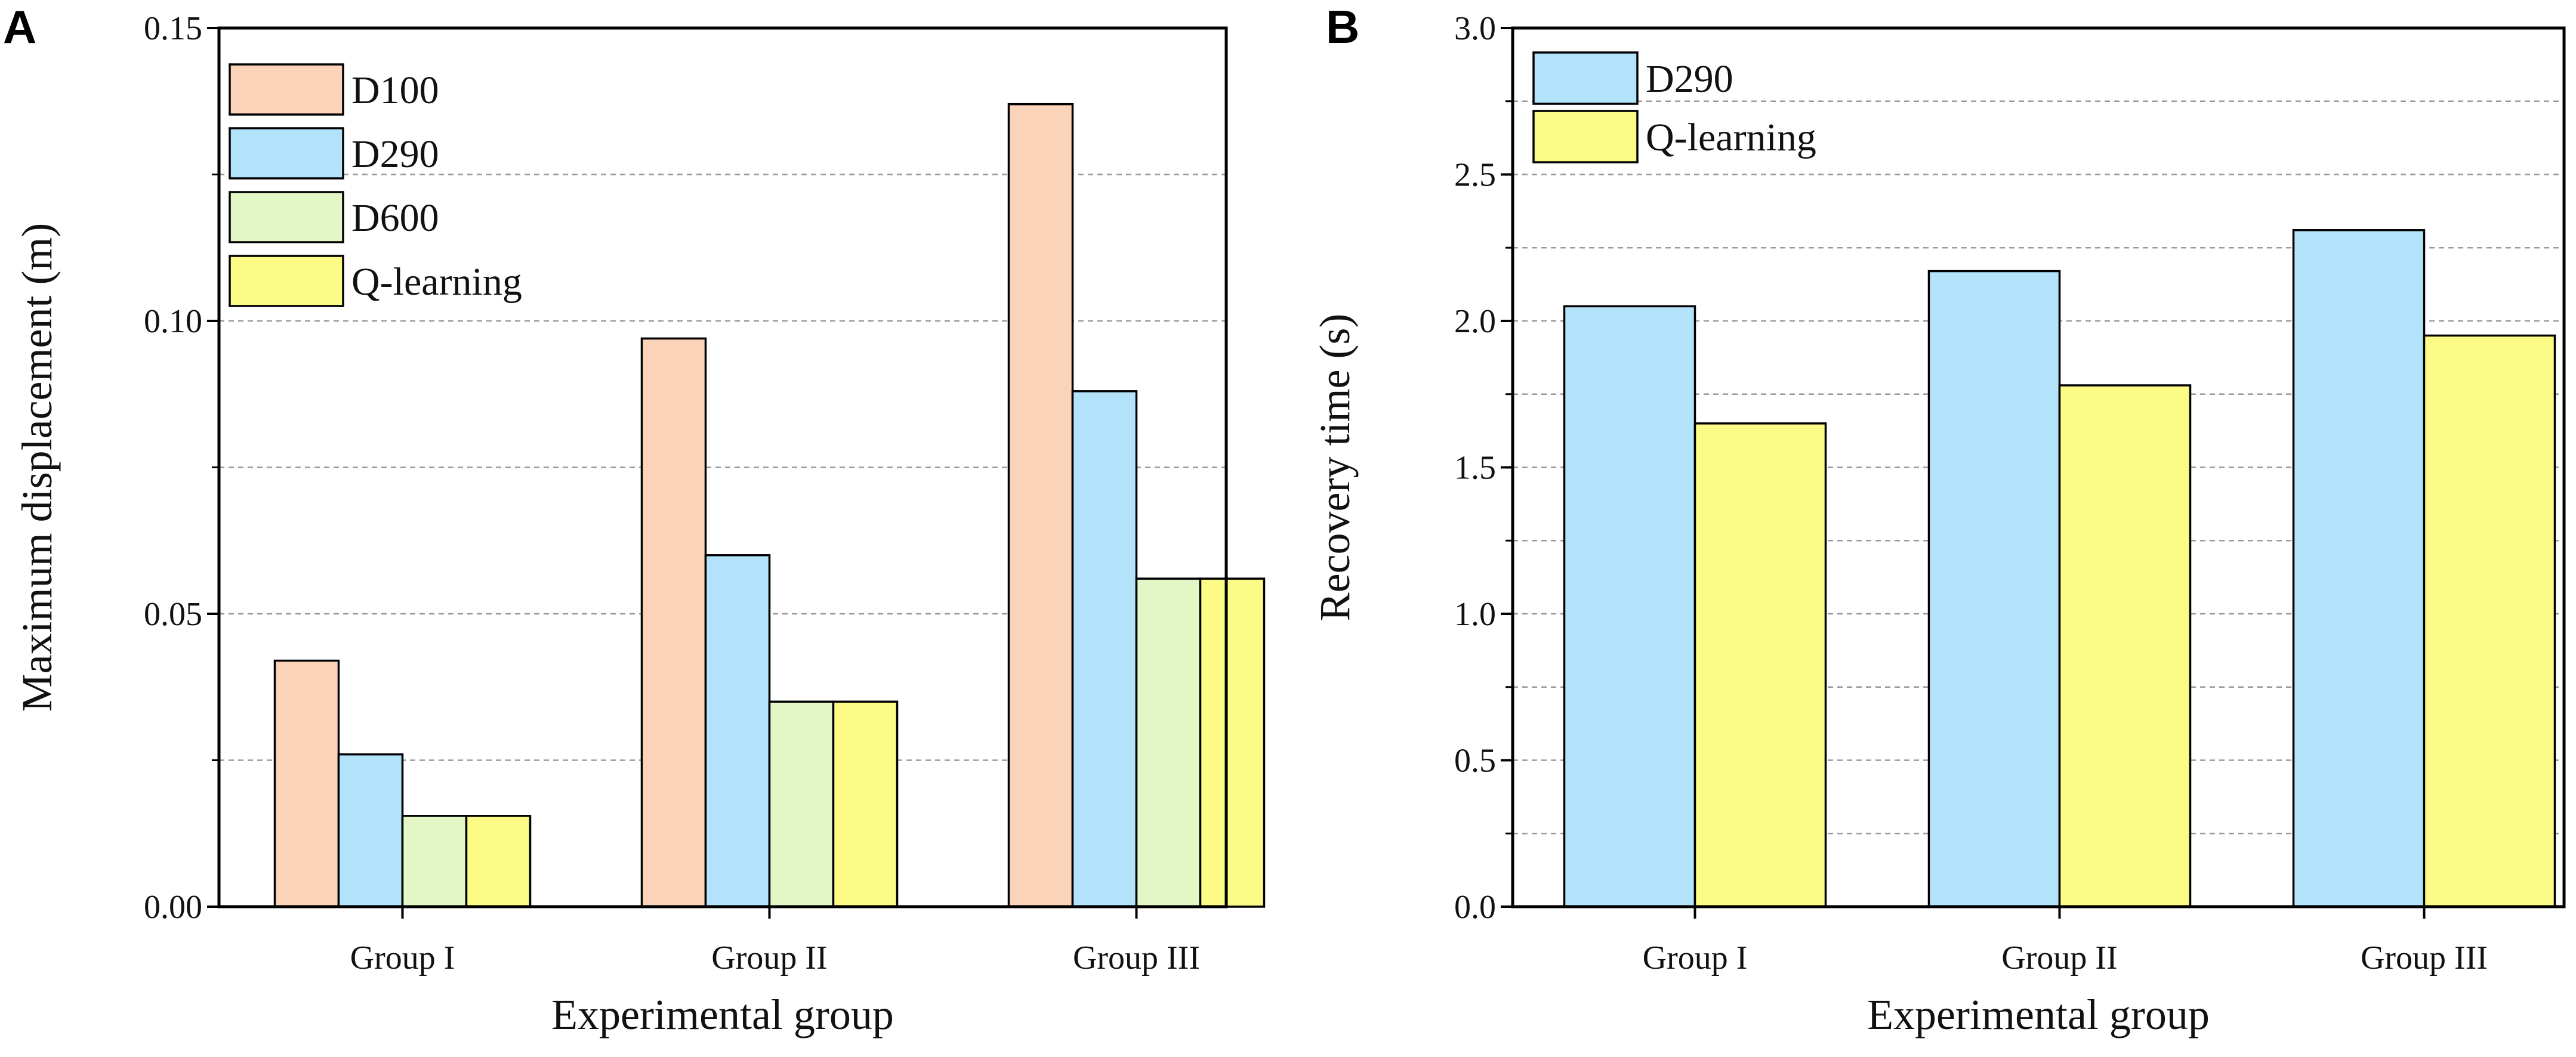 This screenshot has width=2576, height=1057. I want to click on y-tick-label: 0.05, so click(173, 614).